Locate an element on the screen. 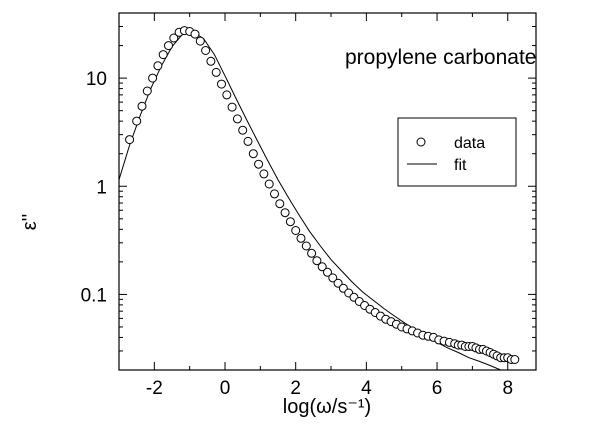 The width and height of the screenshot is (611, 428). y-axis-label: ε'' is located at coordinates (30, 222).